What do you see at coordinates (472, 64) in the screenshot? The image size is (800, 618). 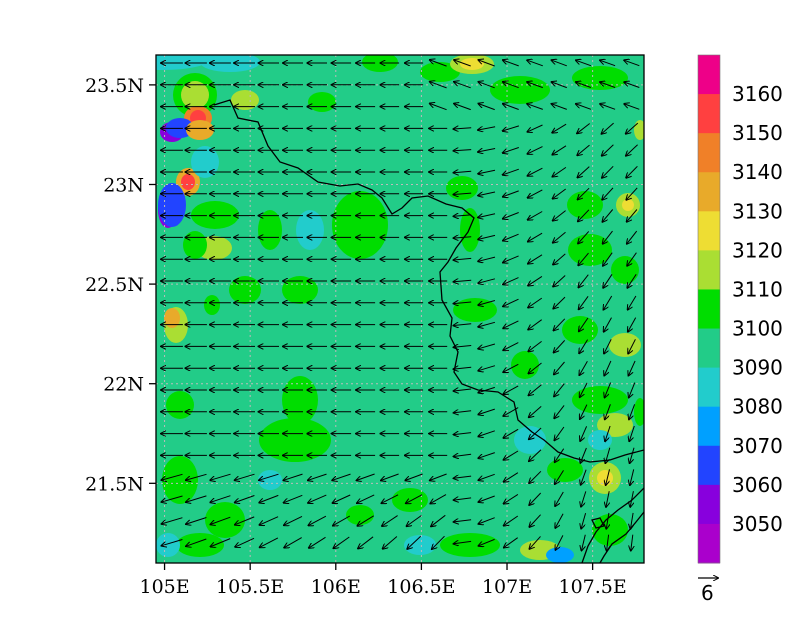 I see `contour-blob-yellow` at bounding box center [472, 64].